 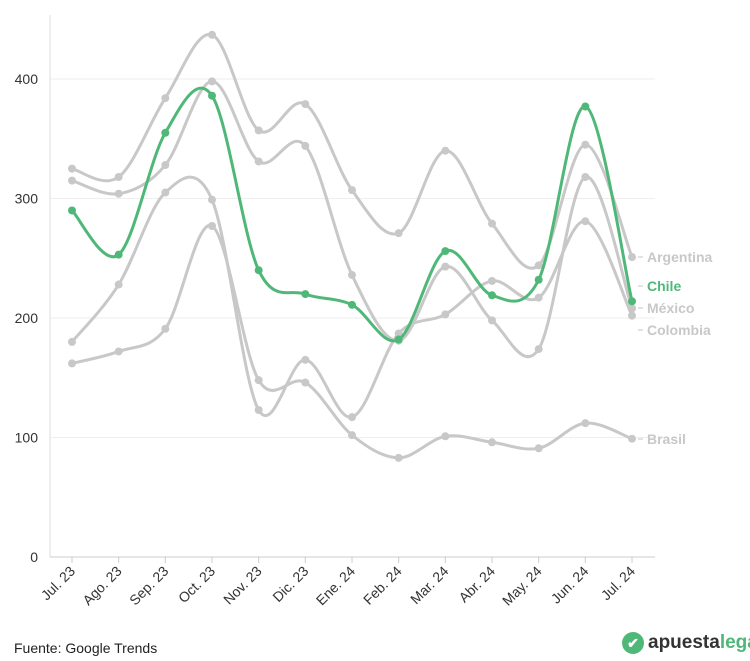 I want to click on x-tick-label: Oct. 23, so click(x=196, y=584).